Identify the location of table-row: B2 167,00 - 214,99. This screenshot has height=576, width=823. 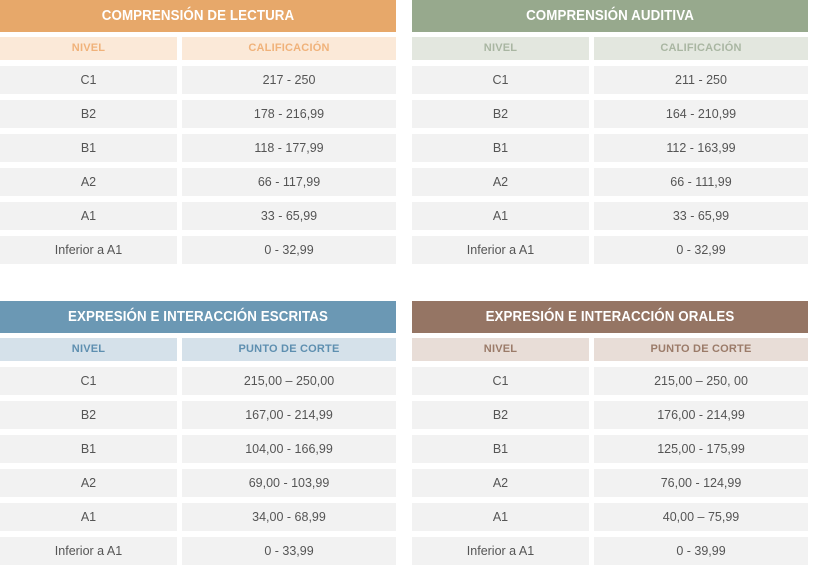
(198, 415).